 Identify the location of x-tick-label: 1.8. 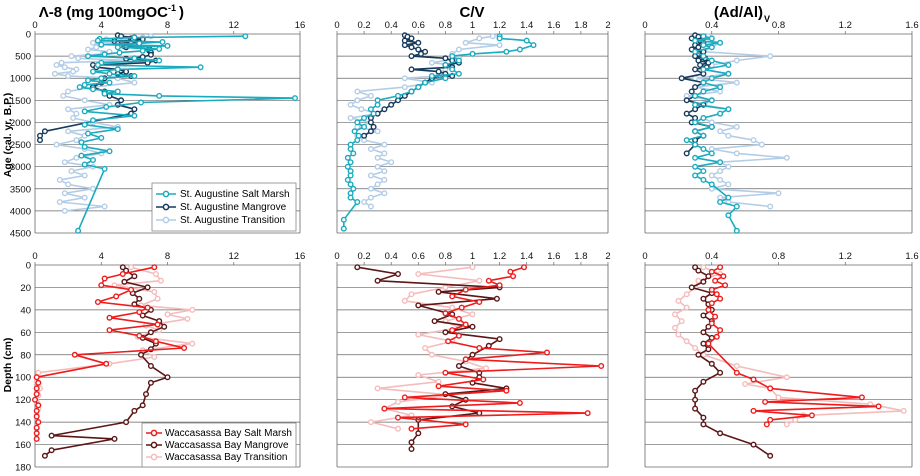
(580, 25).